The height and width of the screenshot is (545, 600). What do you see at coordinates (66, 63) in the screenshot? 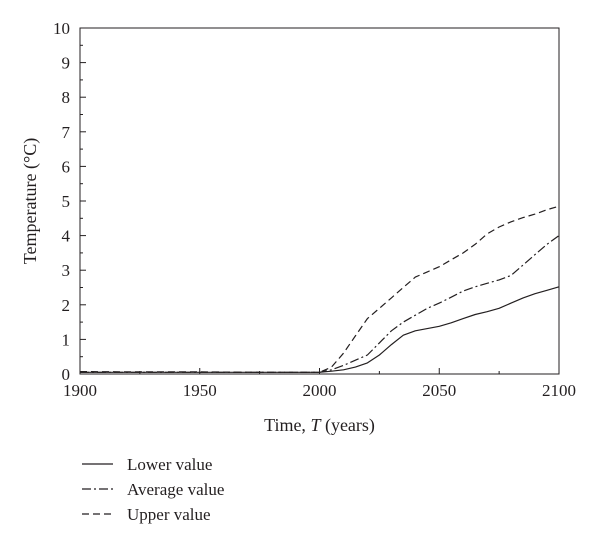
I see `y-tick-label: 9` at bounding box center [66, 63].